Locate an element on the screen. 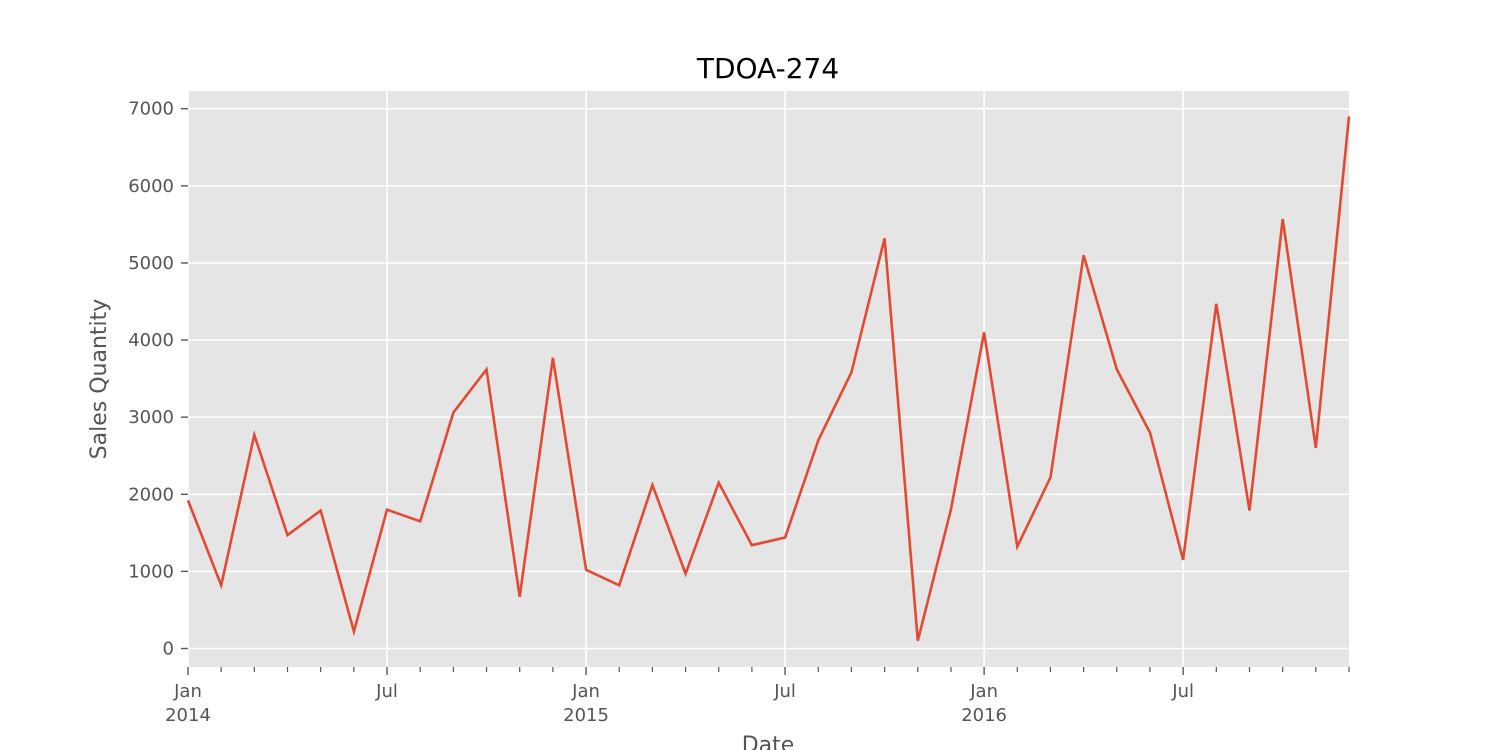 The height and width of the screenshot is (750, 1500). x-axis-label: Date is located at coordinates (768, 741).